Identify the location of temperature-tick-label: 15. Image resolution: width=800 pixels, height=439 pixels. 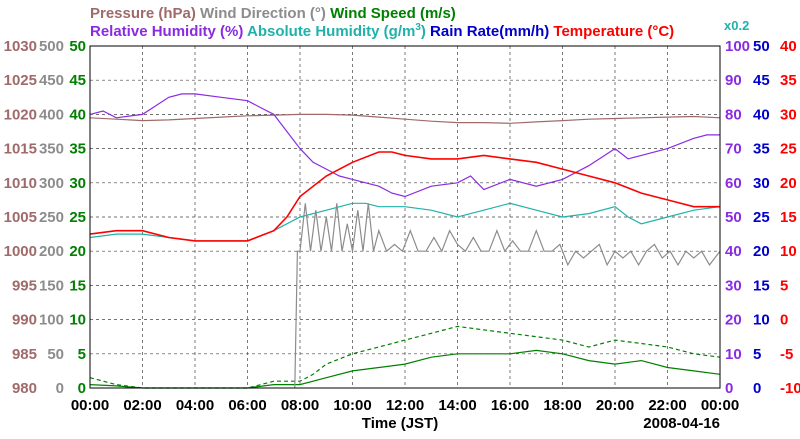
(788, 217).